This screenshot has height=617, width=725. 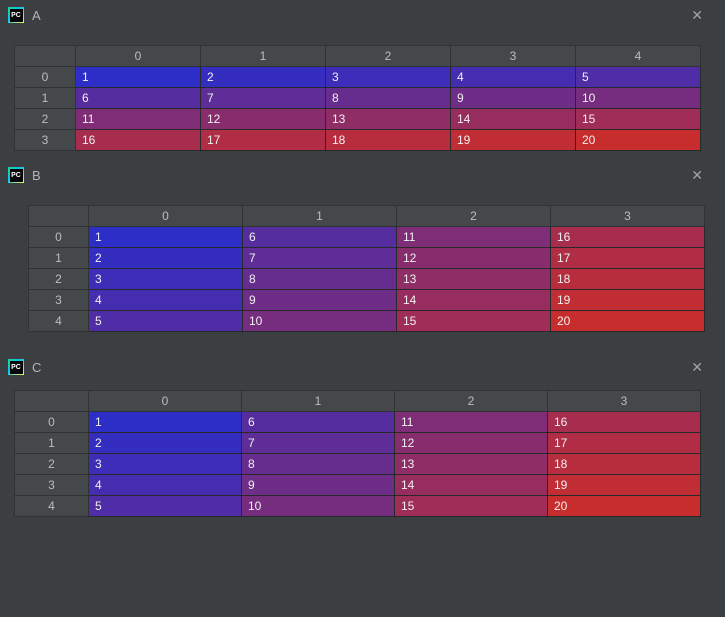 I want to click on col-header: 4, so click(x=638, y=56).